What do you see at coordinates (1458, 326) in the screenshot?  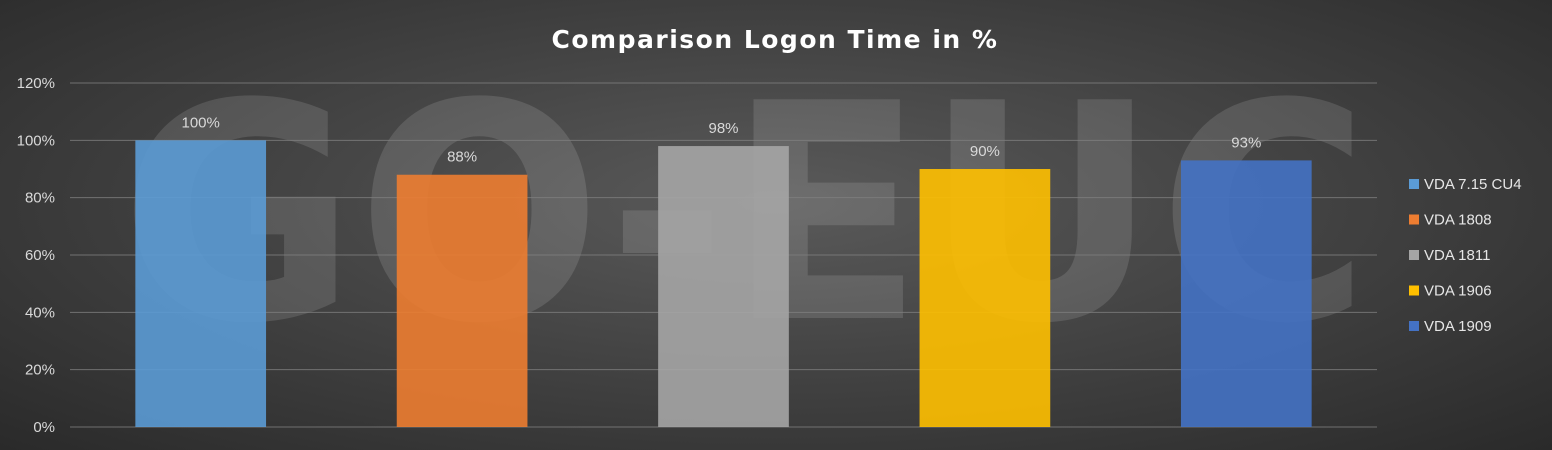 I see `legend-label: VDA 1909` at bounding box center [1458, 326].